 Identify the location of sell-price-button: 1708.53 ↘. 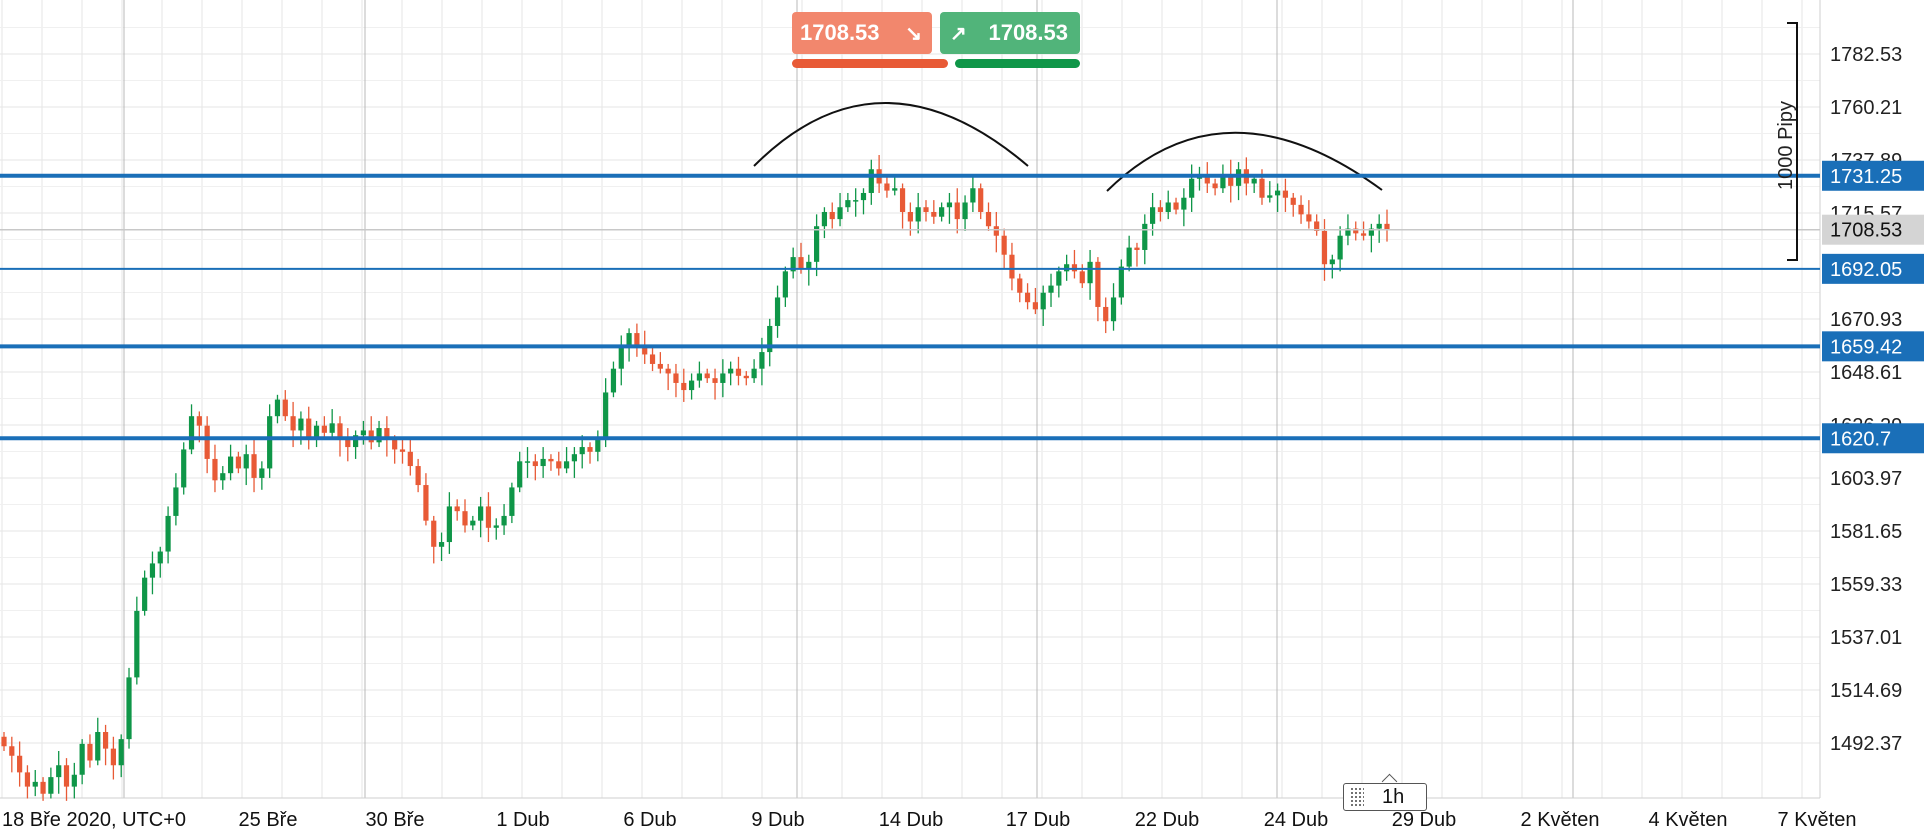
(862, 33).